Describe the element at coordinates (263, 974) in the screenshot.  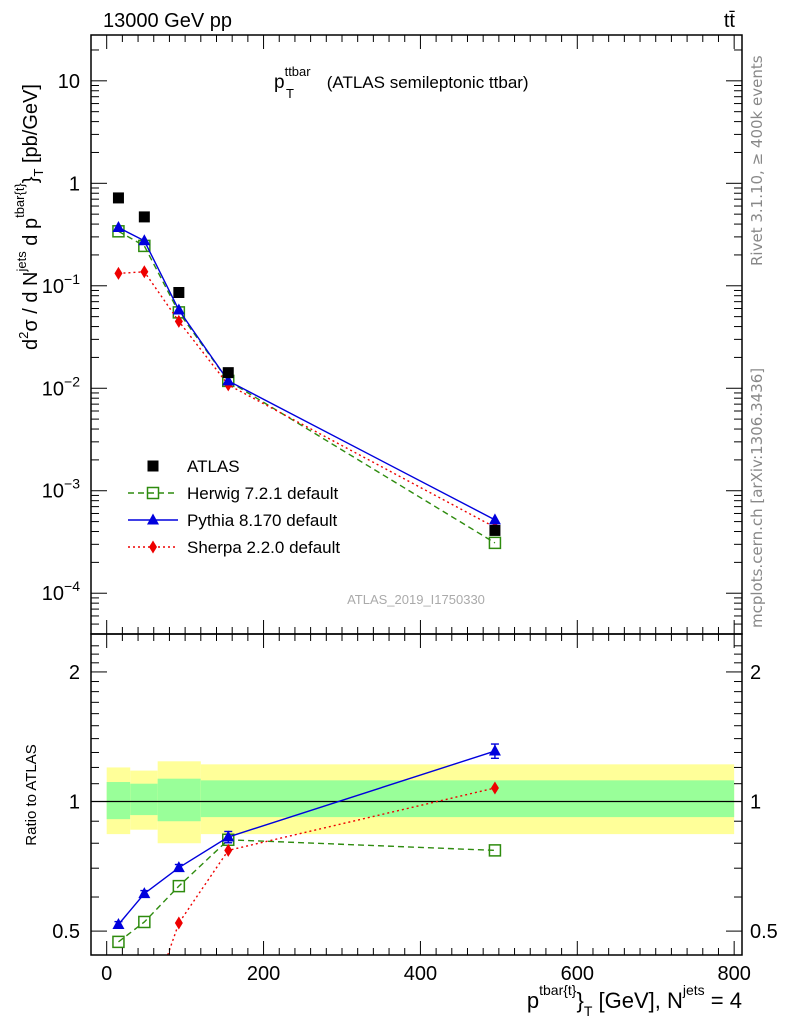
I see `x-tick-label: 200` at that location.